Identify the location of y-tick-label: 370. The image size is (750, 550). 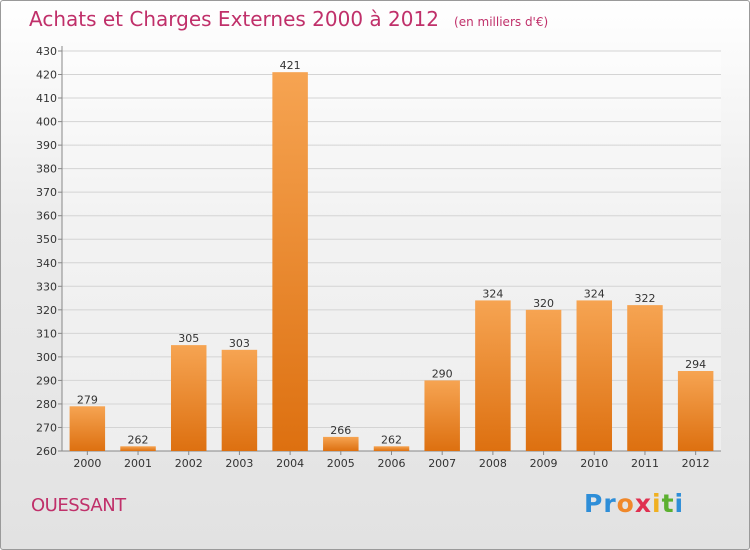
(46, 192).